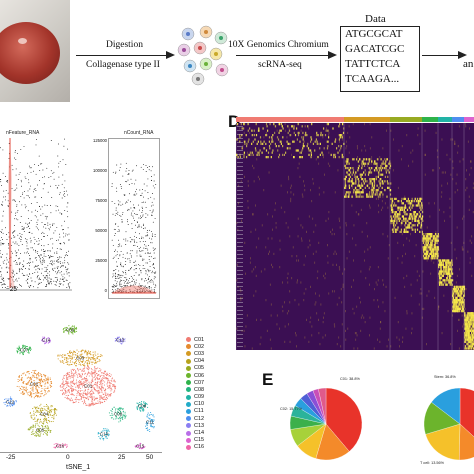 This screenshot has width=474, height=474. Describe the element at coordinates (240, 186) in the screenshot. I see `heatmap-gene-label` at that location.